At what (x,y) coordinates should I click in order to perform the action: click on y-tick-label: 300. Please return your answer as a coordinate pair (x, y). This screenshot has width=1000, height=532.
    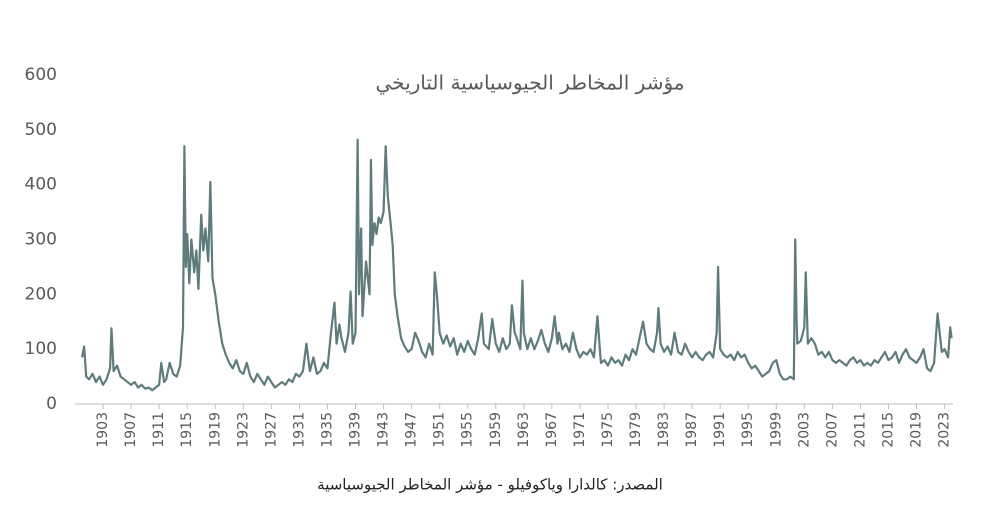
    Looking at the image, I should click on (41, 240).